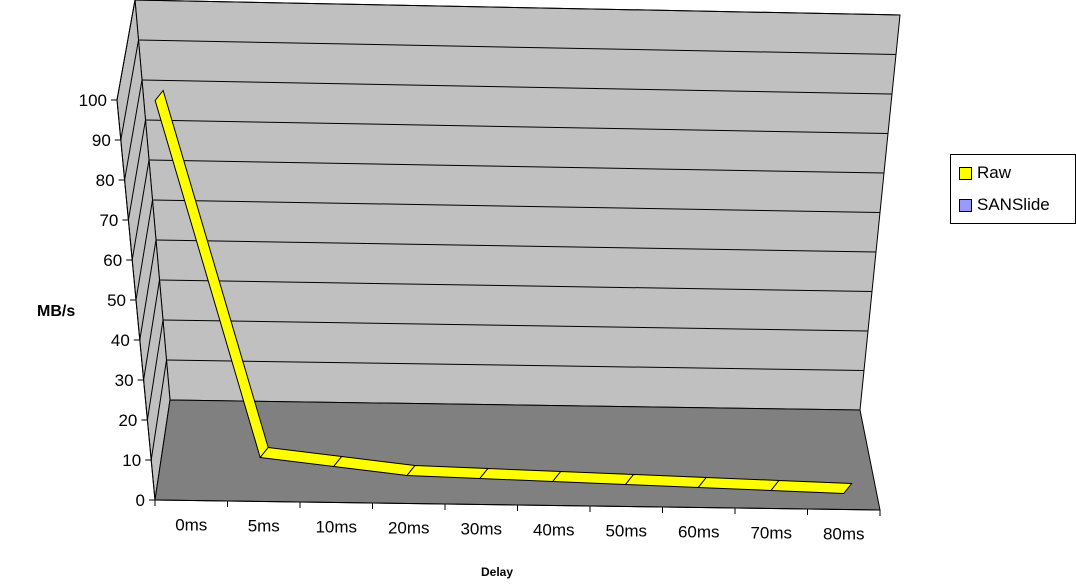 The height and width of the screenshot is (585, 1076). I want to click on x-tick-label: 80ms, so click(844, 534).